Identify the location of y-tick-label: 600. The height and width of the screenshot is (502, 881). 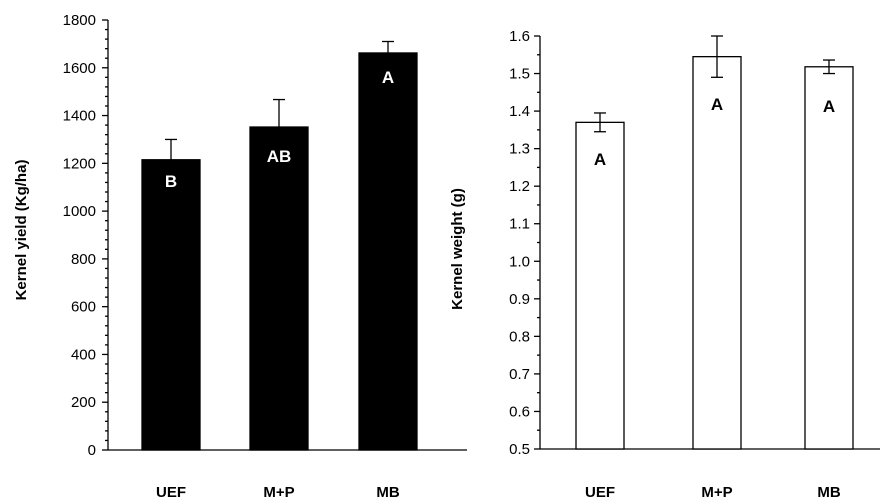
(83, 307).